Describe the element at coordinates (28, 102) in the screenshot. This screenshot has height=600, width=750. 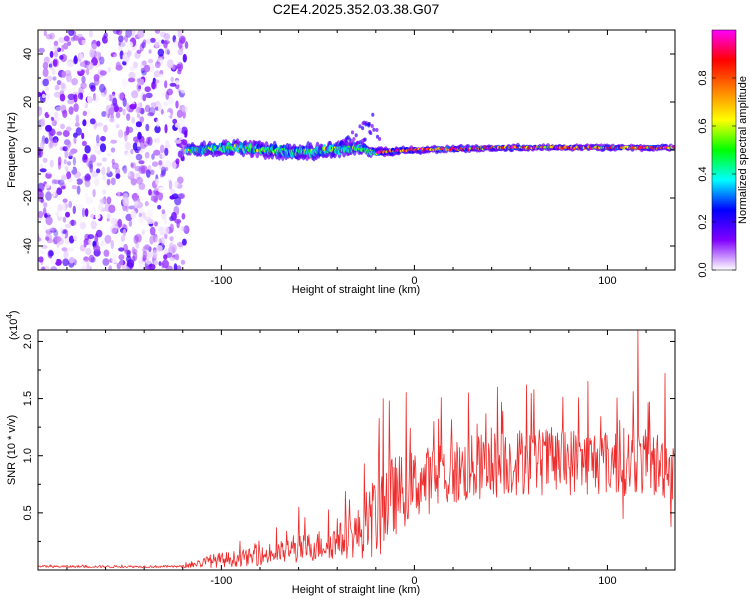
I see `y-tick-label: 20` at that location.